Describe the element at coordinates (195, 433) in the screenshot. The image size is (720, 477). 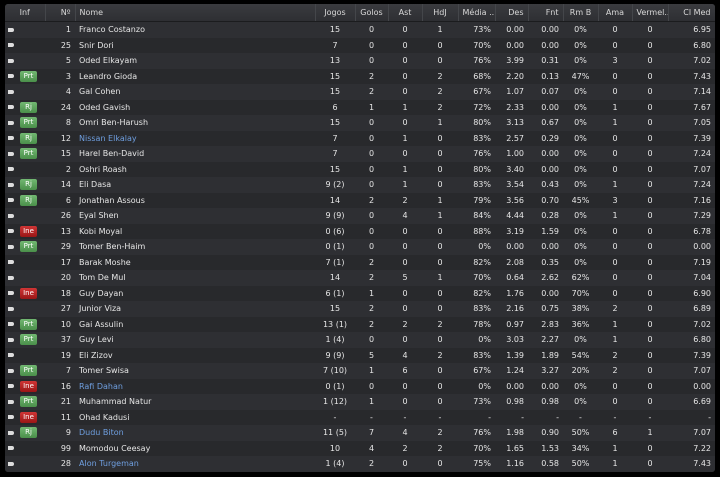
I see `player-name: Dudu Biton` at that location.